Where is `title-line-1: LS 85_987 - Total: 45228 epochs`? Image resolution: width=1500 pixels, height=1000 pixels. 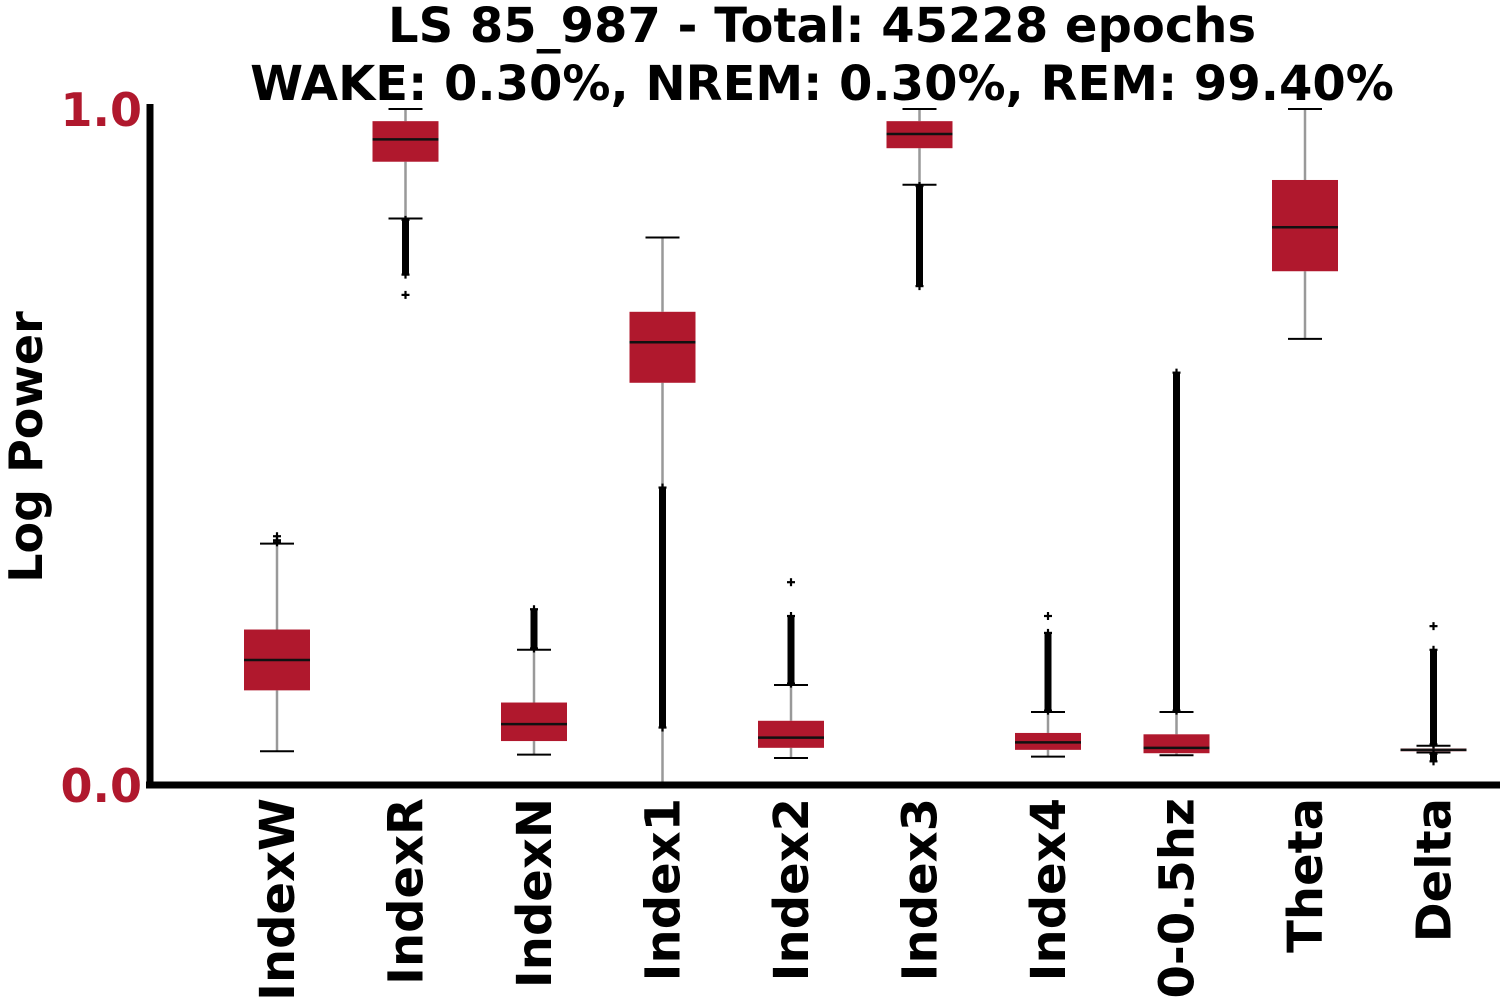
title-line-1: LS 85_987 - Total: 45228 epochs is located at coordinates (822, 27).